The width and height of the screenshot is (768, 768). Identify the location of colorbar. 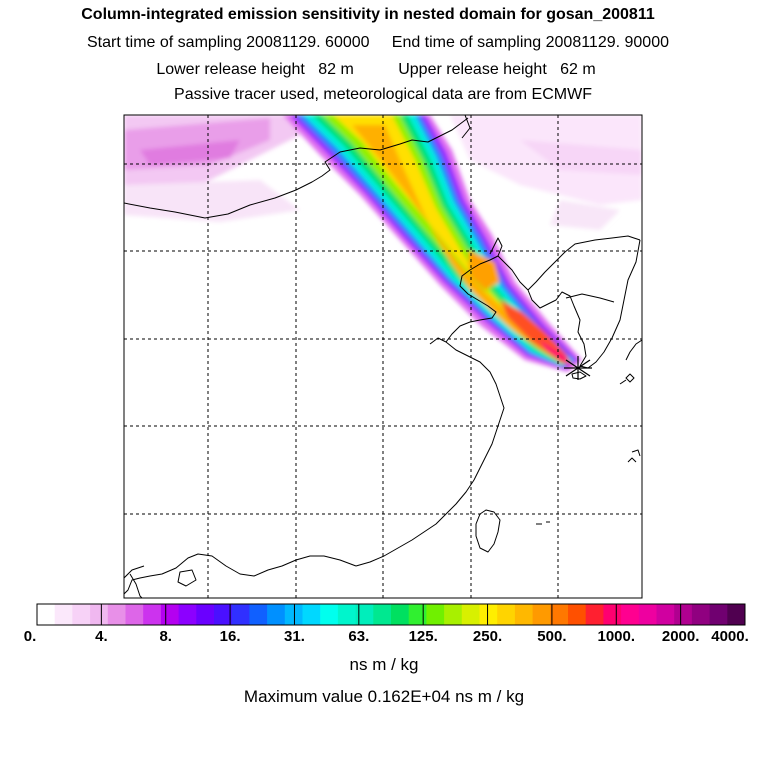
(391, 614).